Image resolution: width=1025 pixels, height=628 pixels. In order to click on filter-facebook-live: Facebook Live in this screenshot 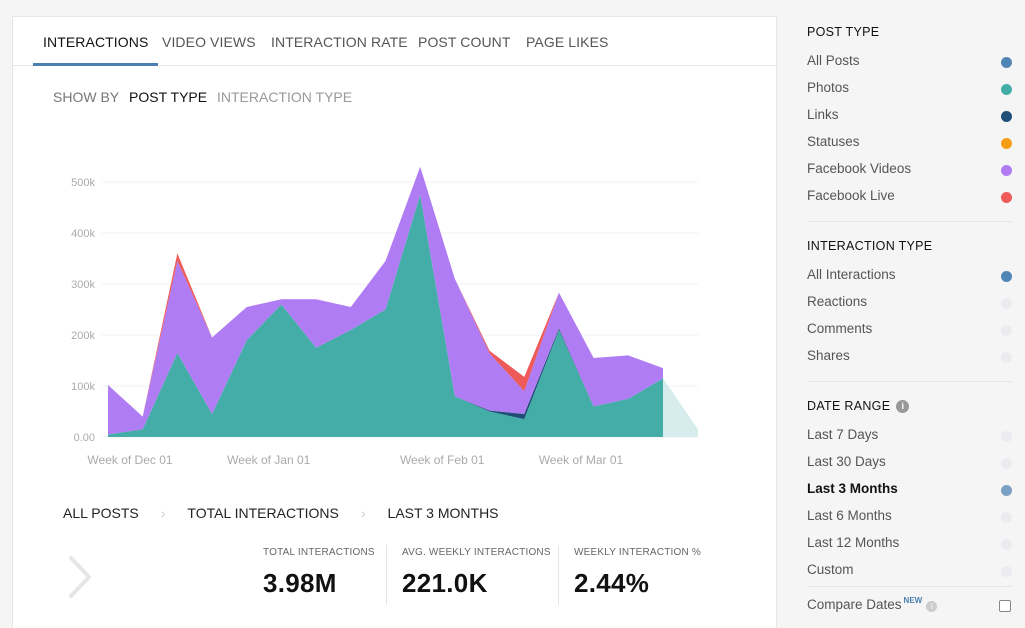, I will do `click(909, 198)`.